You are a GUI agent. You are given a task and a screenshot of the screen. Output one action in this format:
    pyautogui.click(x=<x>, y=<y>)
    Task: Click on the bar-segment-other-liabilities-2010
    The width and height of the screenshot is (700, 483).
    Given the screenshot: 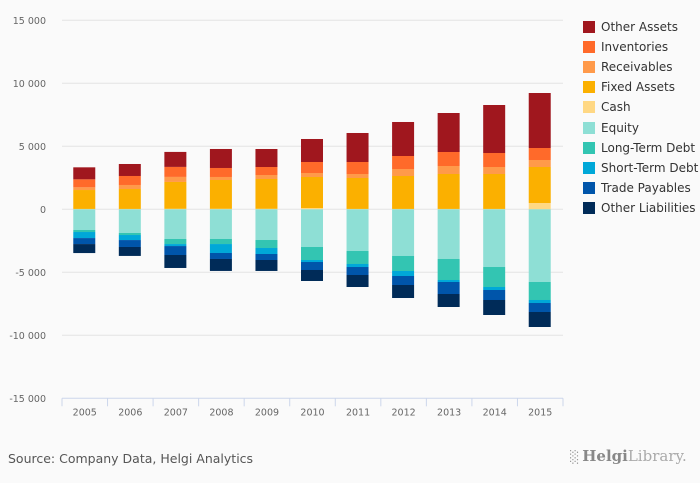 What is the action you would take?
    pyautogui.click(x=312, y=275)
    